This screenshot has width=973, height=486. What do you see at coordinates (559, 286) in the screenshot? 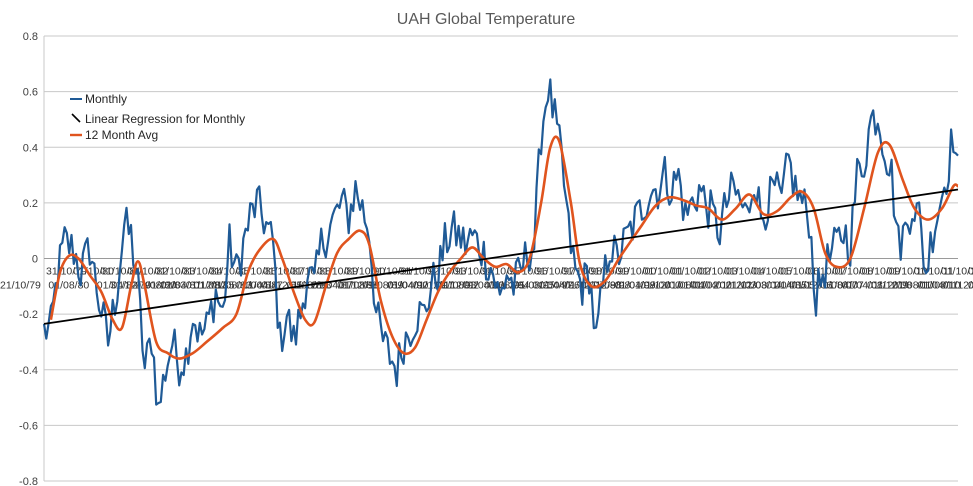
I see `x-tick-label: 01/04/96` at bounding box center [559, 286].